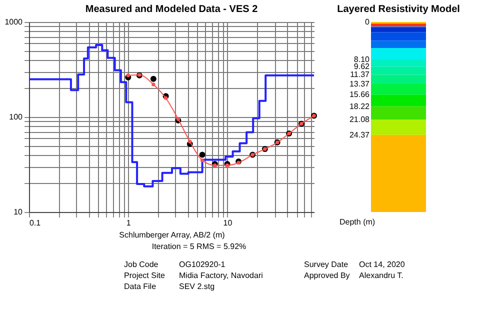 This screenshot has width=480, height=320. Describe the element at coordinates (202, 264) in the screenshot. I see `text: OG102920-1` at that location.